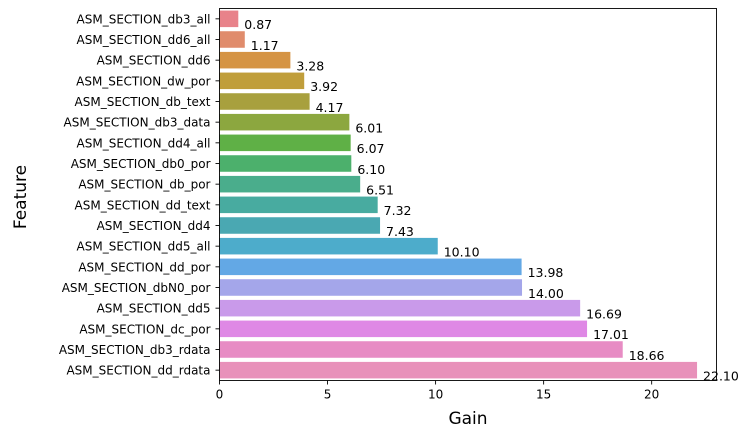 The image size is (748, 437). I want to click on y-tick-label: ASM_SECTION_db0_por, so click(141, 164).